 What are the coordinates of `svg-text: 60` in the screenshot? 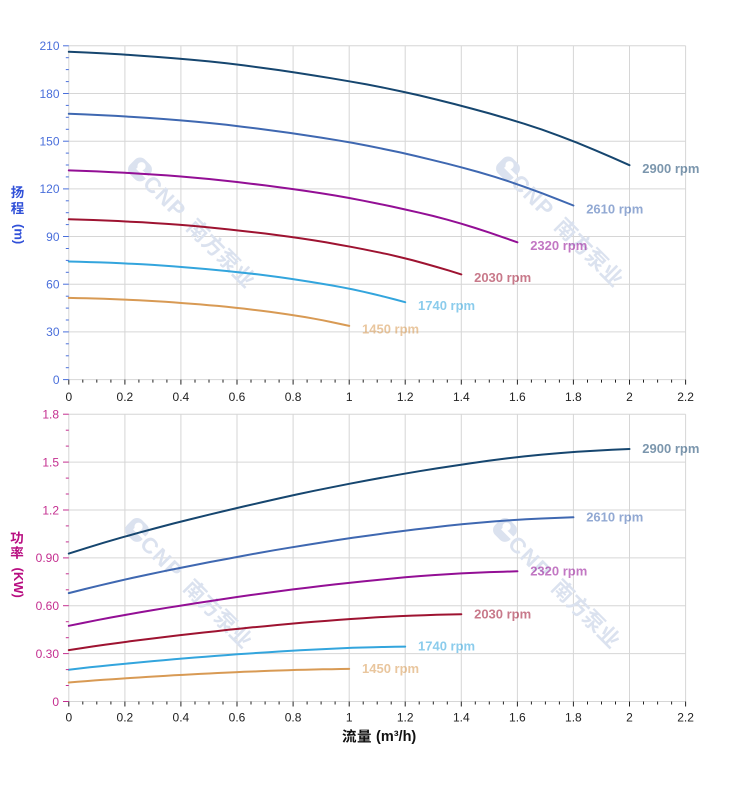 It's located at (53, 285).